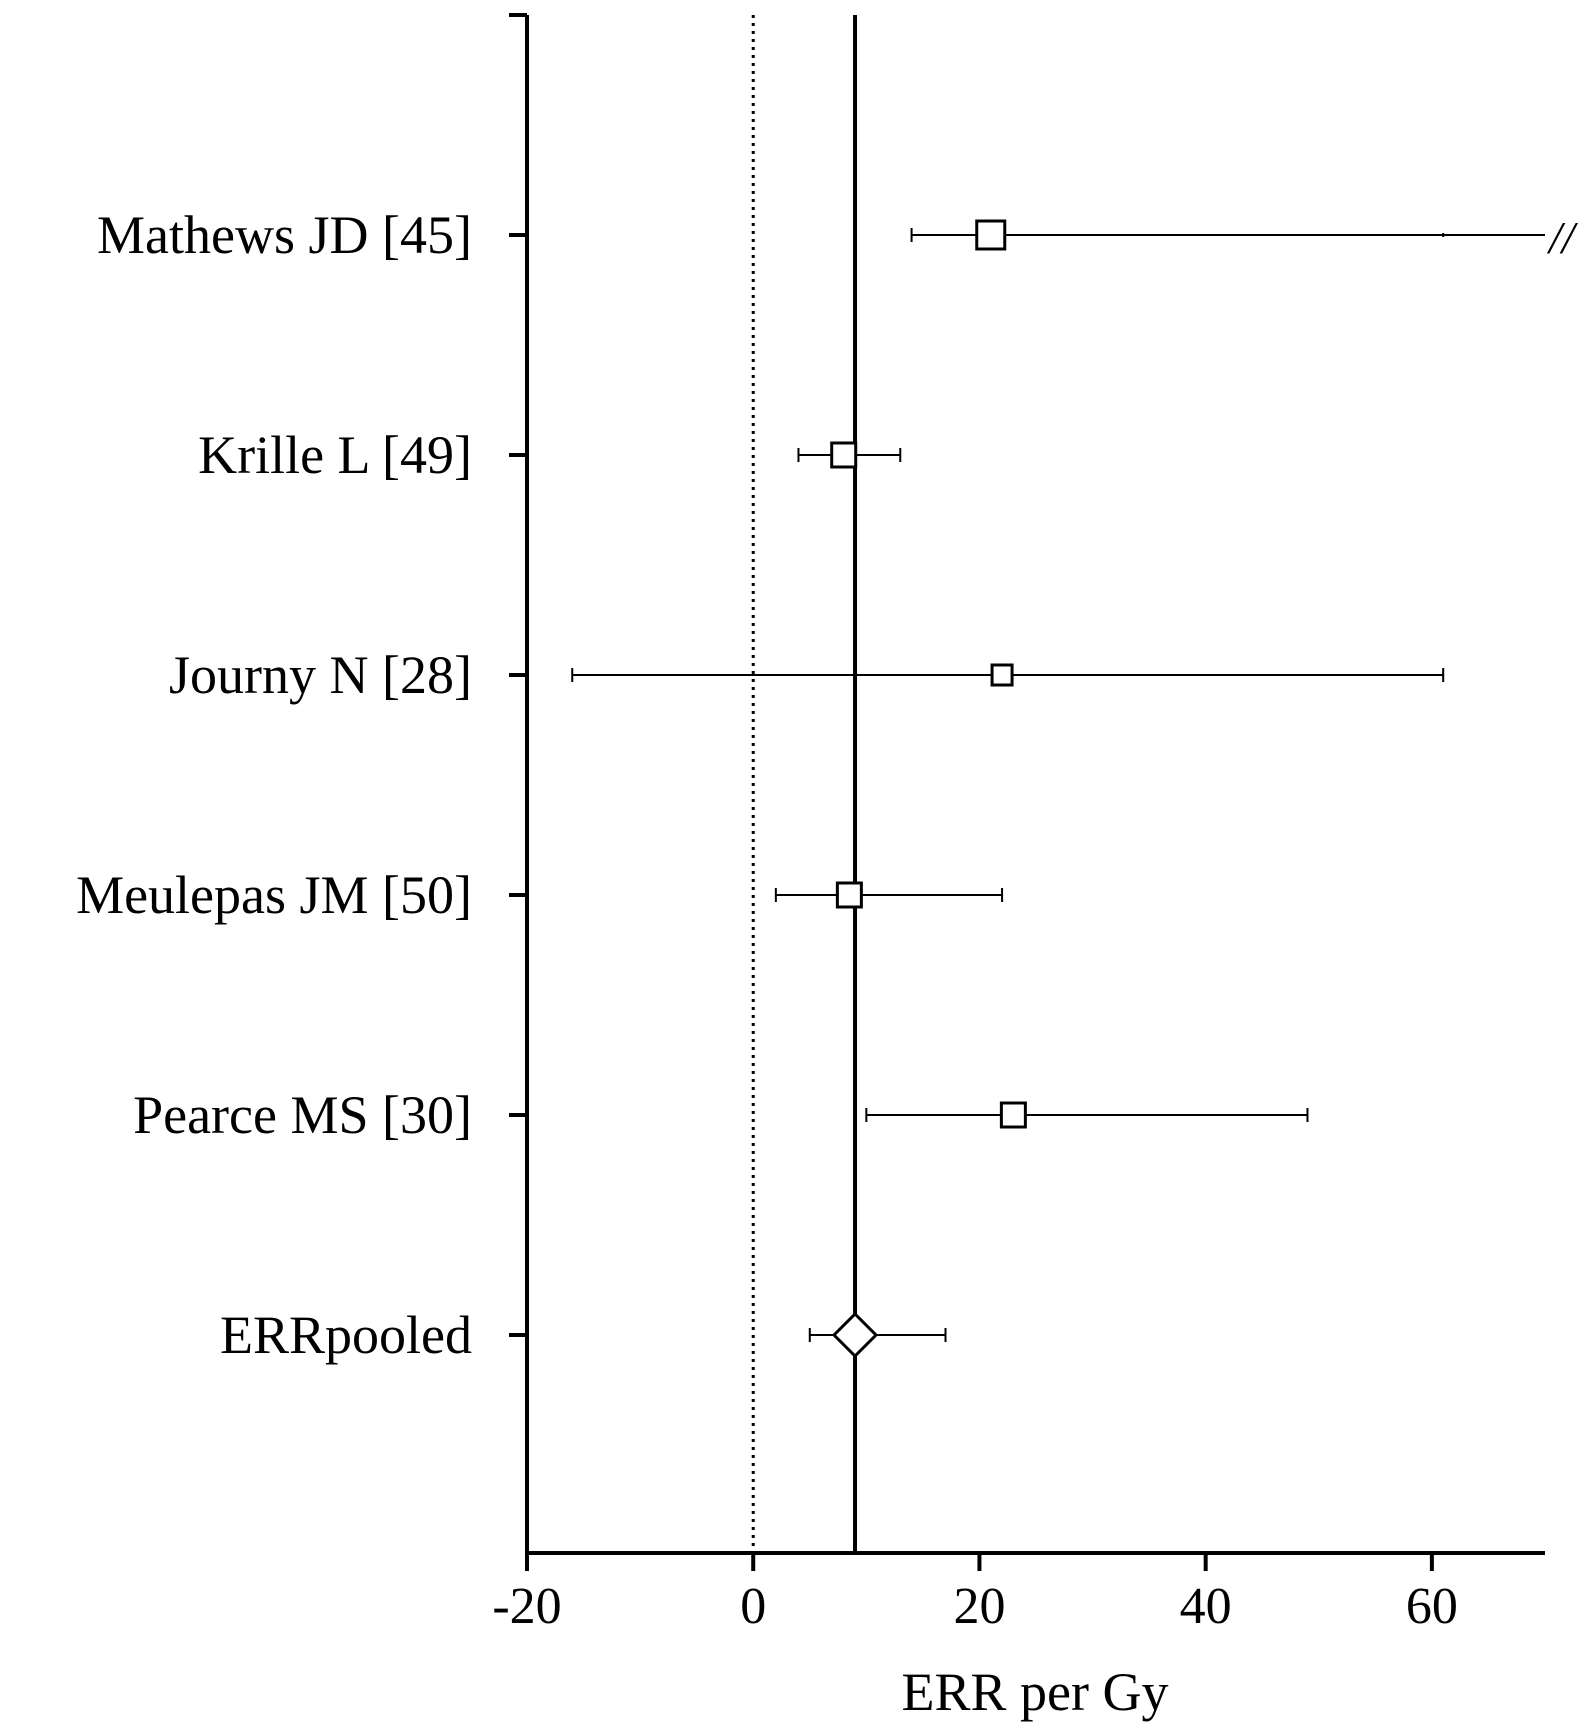 This screenshot has width=1585, height=1724. What do you see at coordinates (1562, 237) in the screenshot?
I see `truncation-mark: //` at bounding box center [1562, 237].